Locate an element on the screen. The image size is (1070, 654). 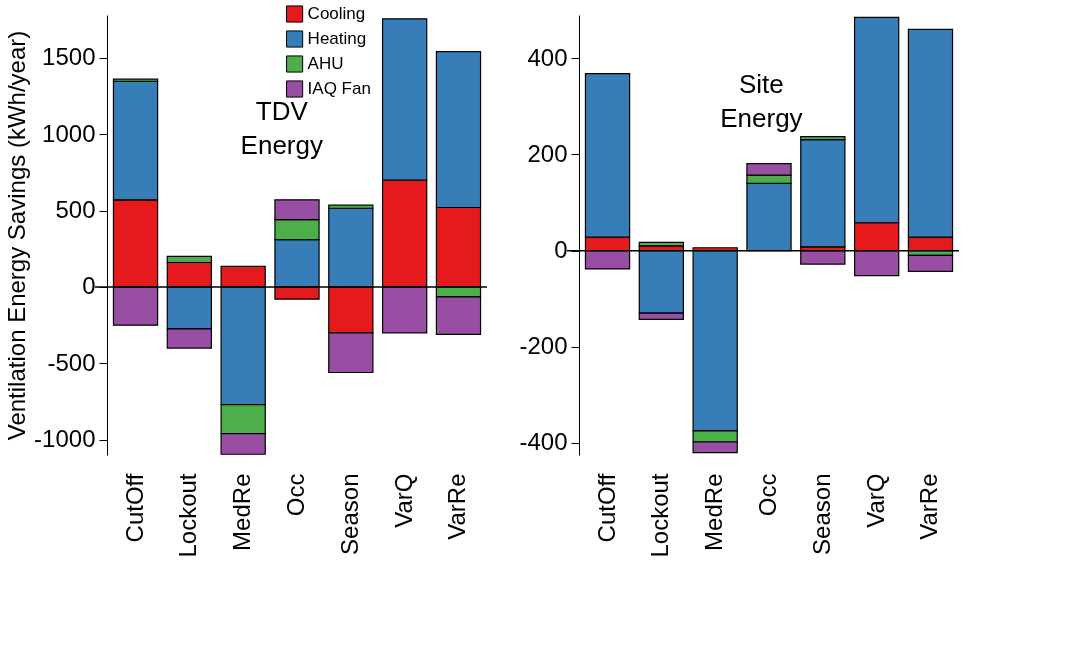
y-tick-label: -500 is located at coordinates (71, 362).